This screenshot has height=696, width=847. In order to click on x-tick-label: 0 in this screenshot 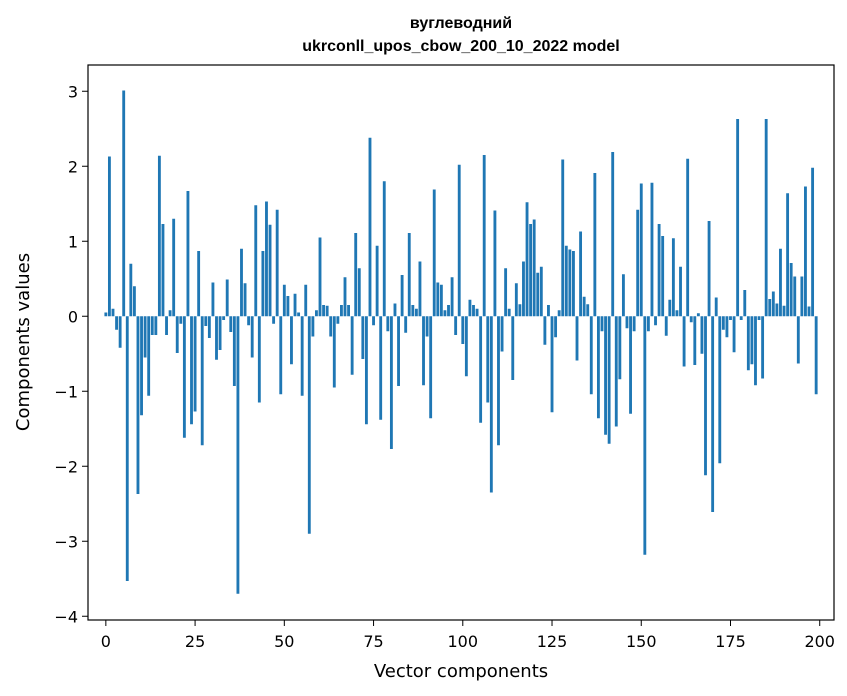, I will do `click(106, 641)`.